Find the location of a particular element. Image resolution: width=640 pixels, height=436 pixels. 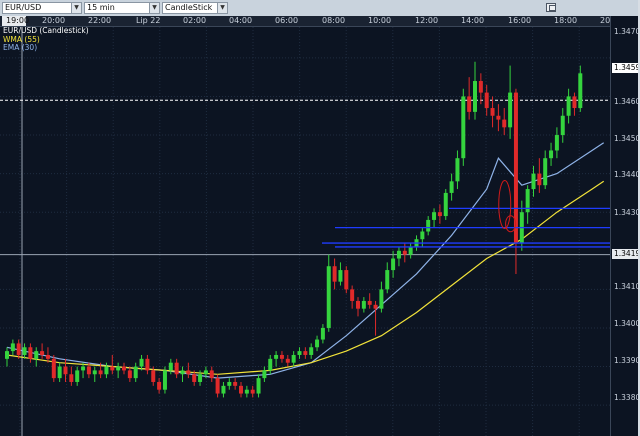

legend-wma: WMA (55) is located at coordinates (21, 39).